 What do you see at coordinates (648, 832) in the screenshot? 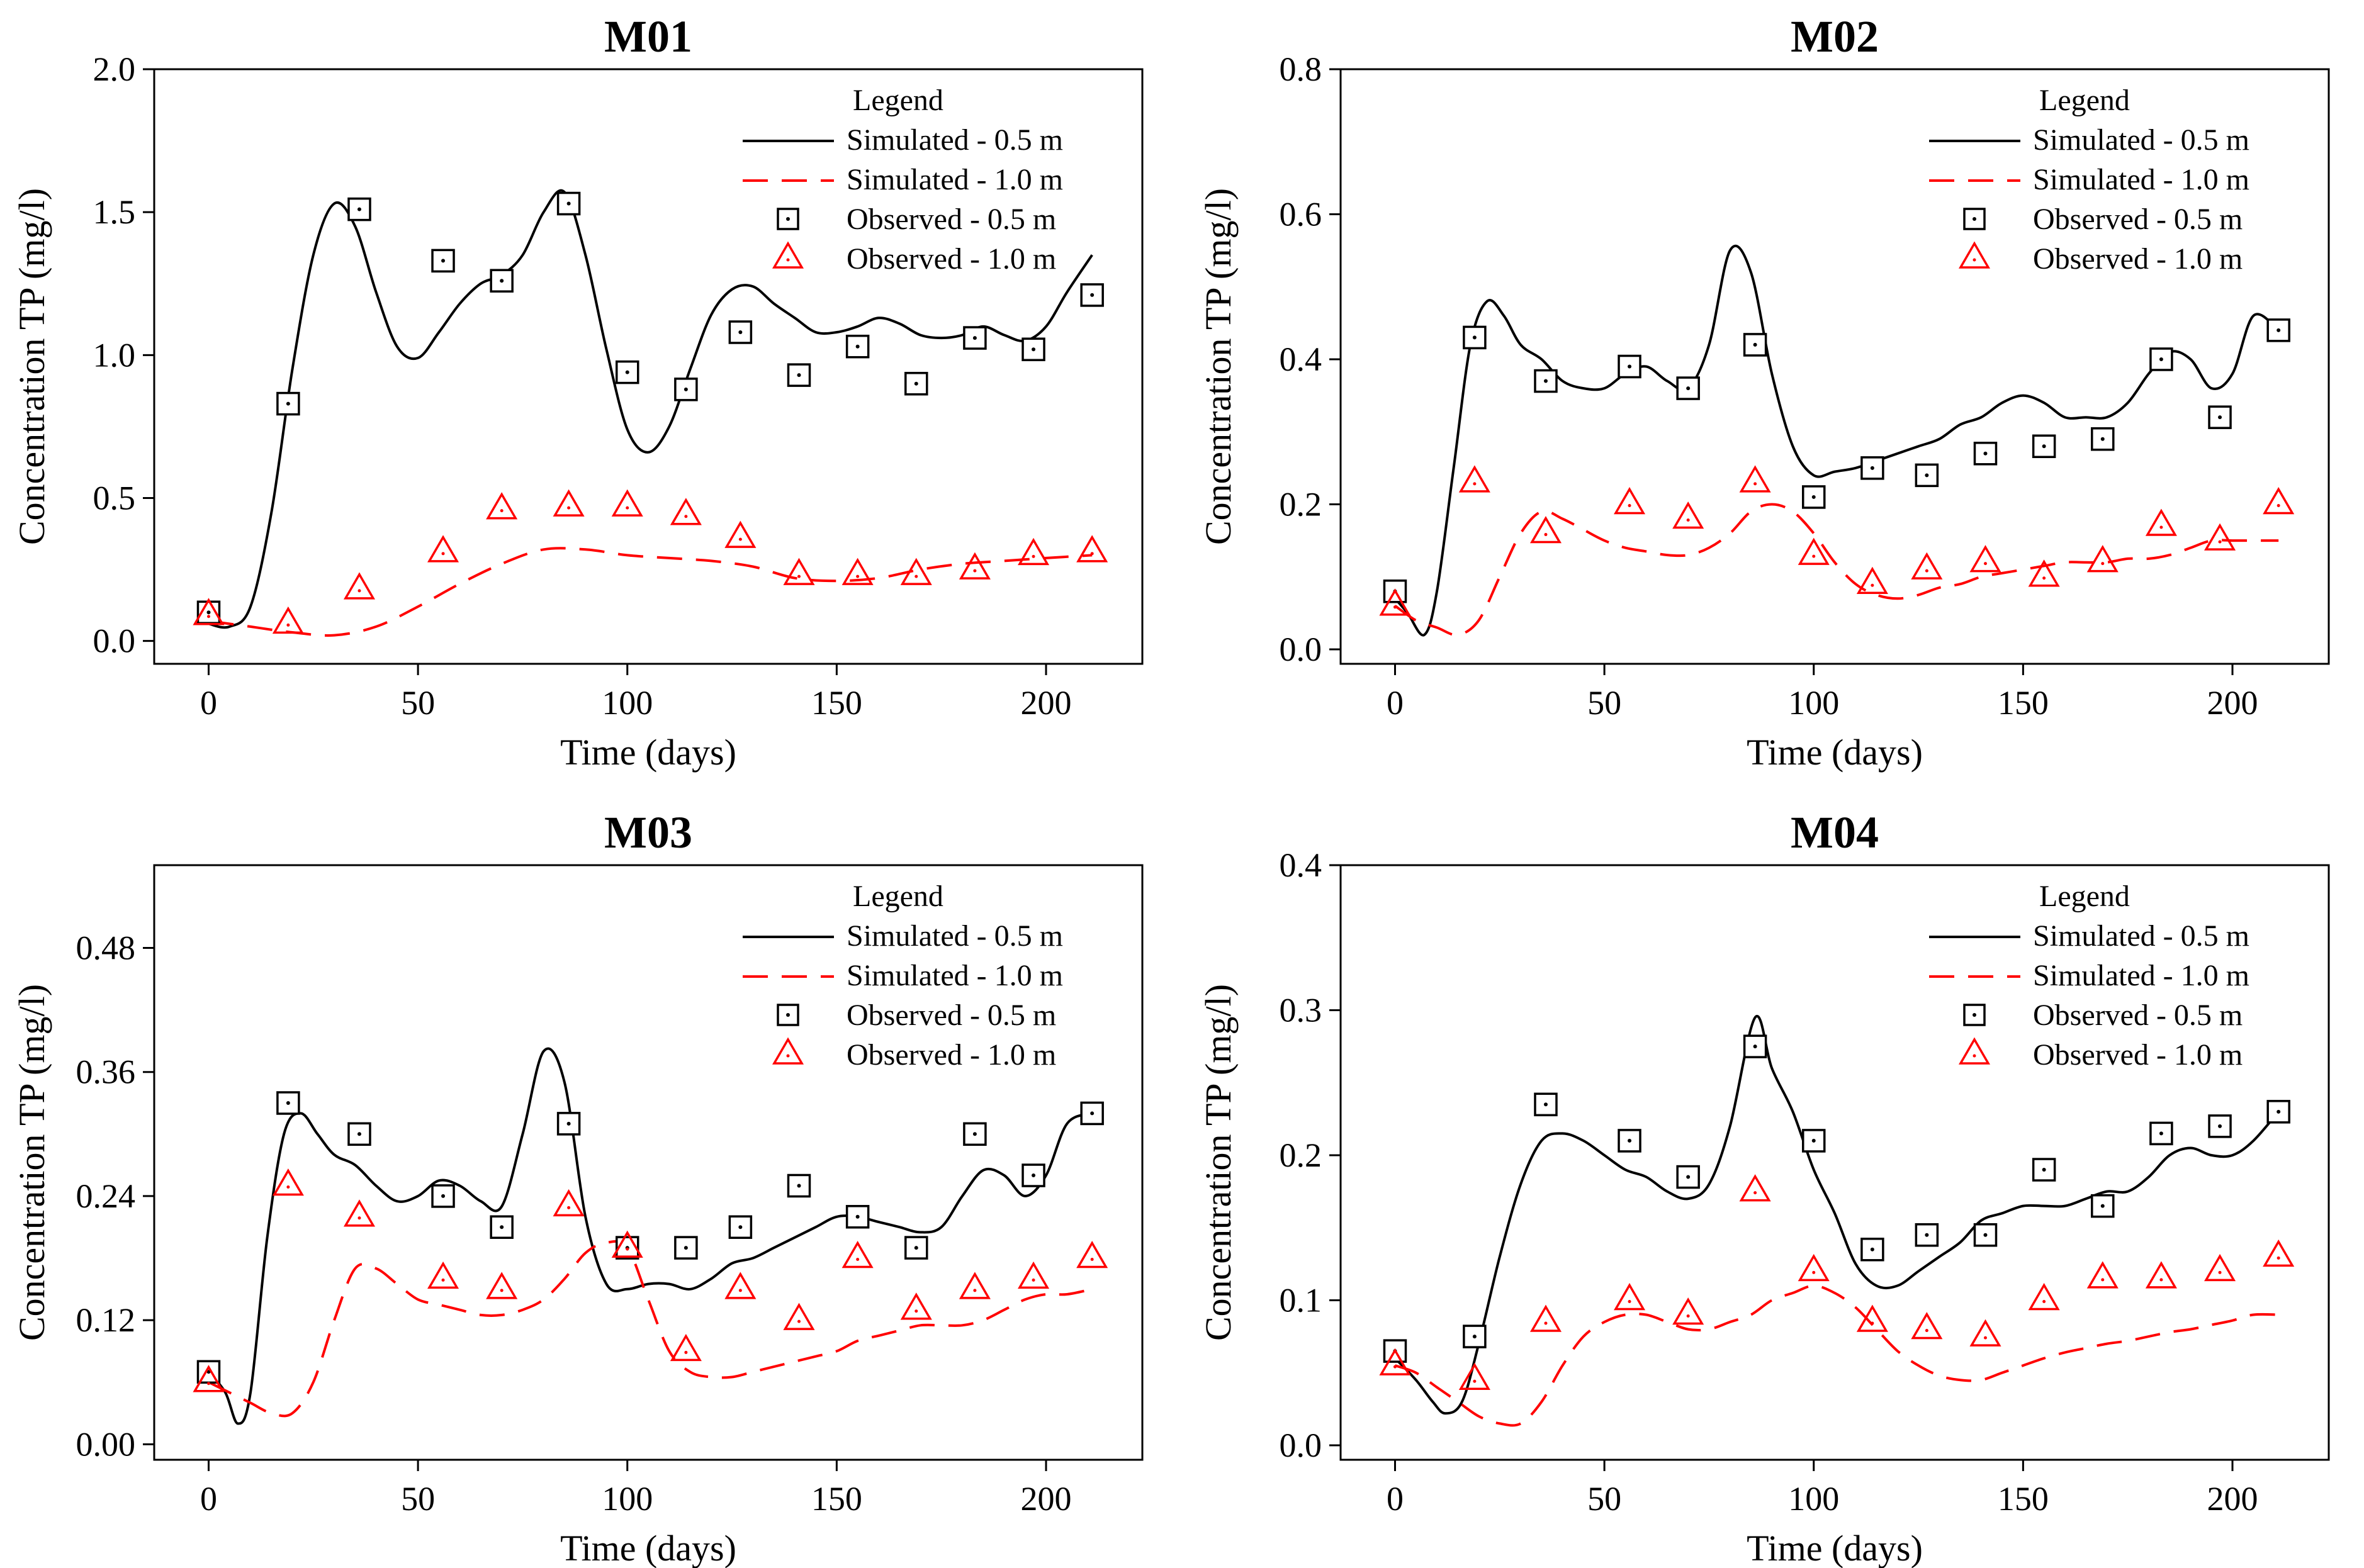
I see `chart-title: M03` at bounding box center [648, 832].